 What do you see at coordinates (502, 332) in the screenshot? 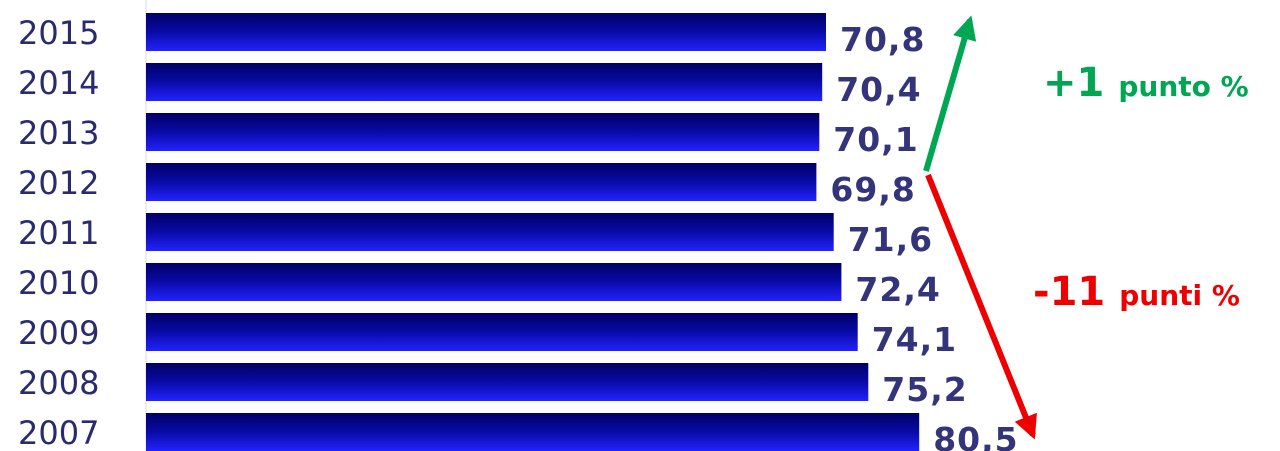
I see `bar-2009` at bounding box center [502, 332].